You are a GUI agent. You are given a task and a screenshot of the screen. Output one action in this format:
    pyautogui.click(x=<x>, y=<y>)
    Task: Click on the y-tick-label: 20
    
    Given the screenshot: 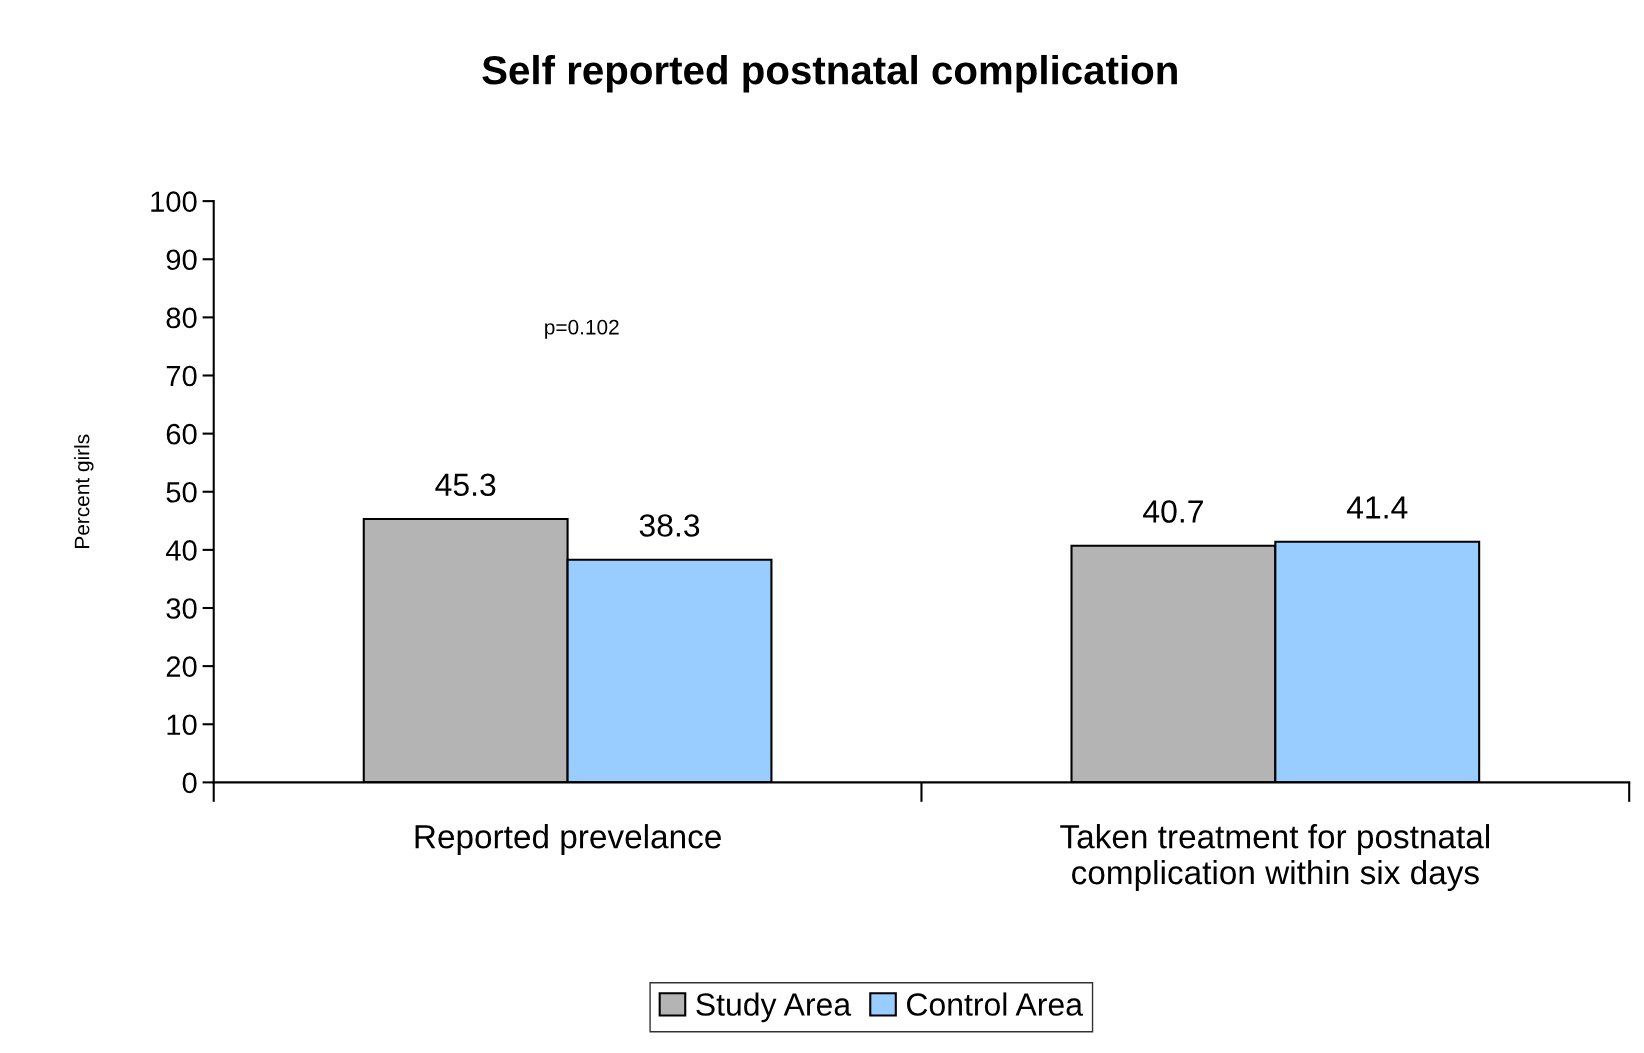 What is the action you would take?
    pyautogui.click(x=181, y=666)
    